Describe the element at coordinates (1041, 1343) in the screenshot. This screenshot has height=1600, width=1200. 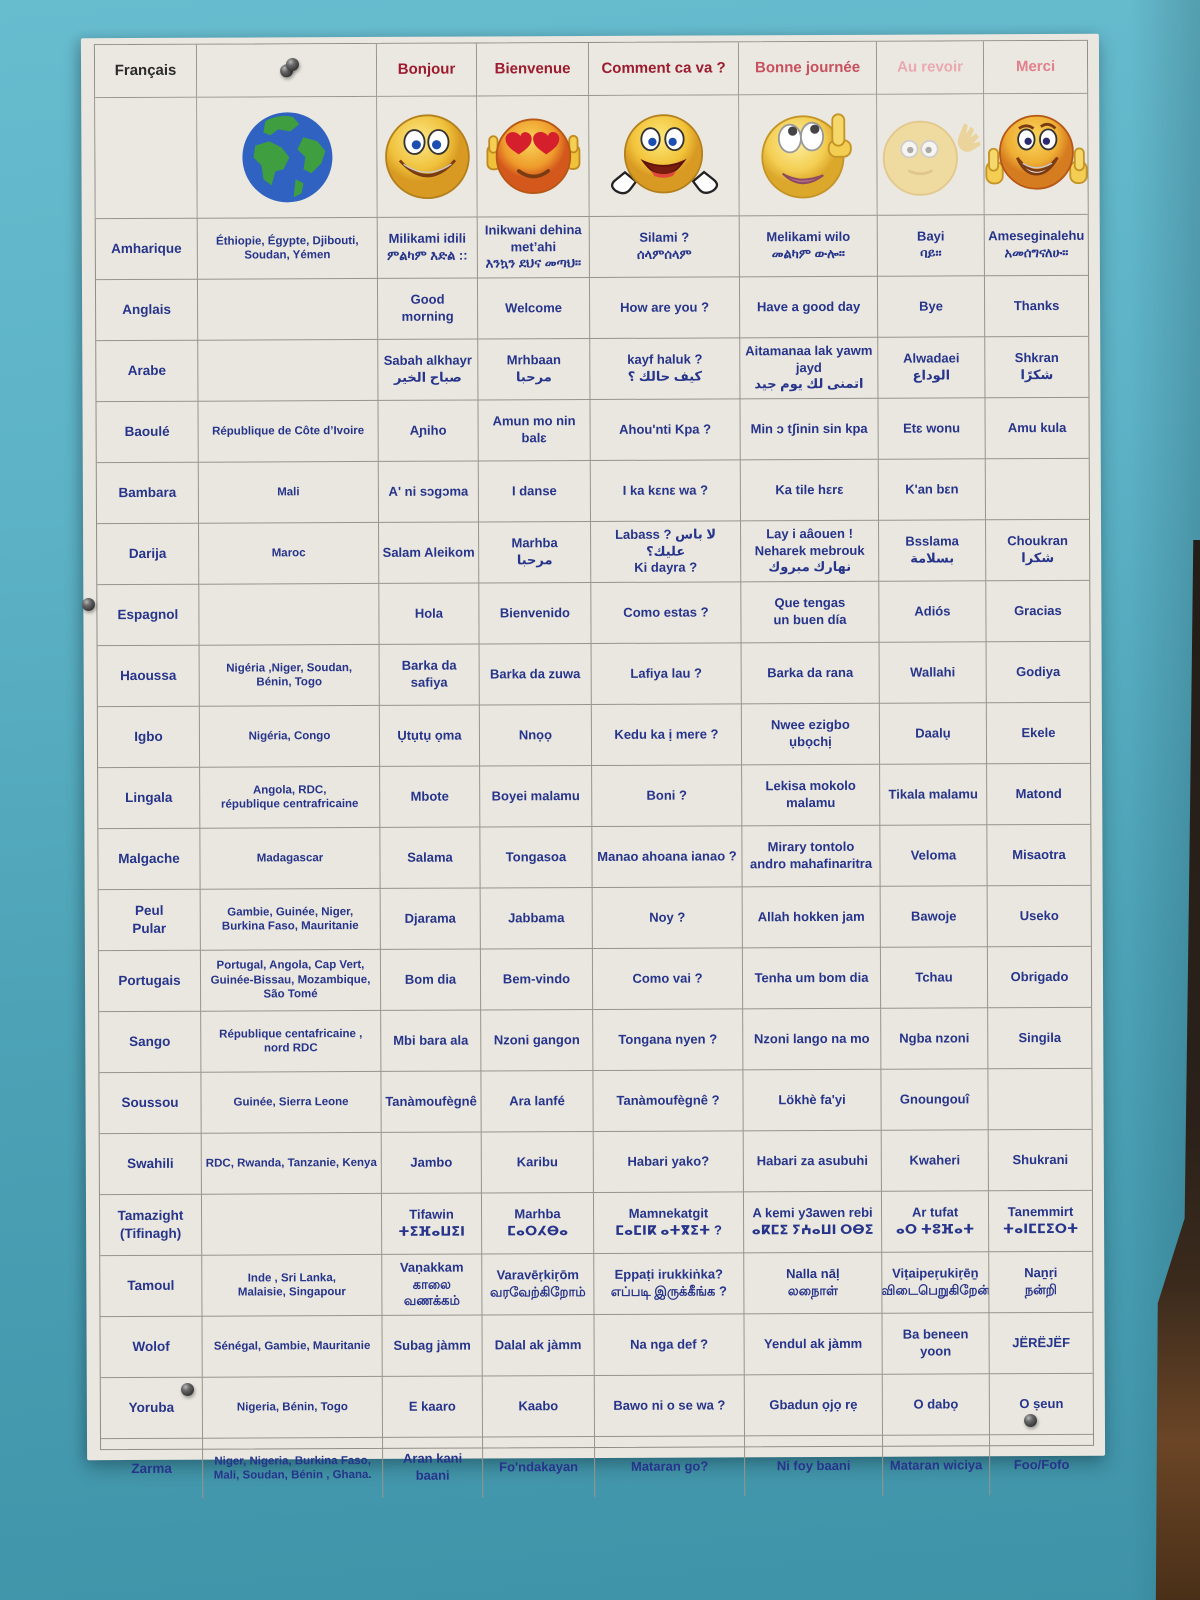
I see `cell-wolof-merci: JËRËJËF` at that location.